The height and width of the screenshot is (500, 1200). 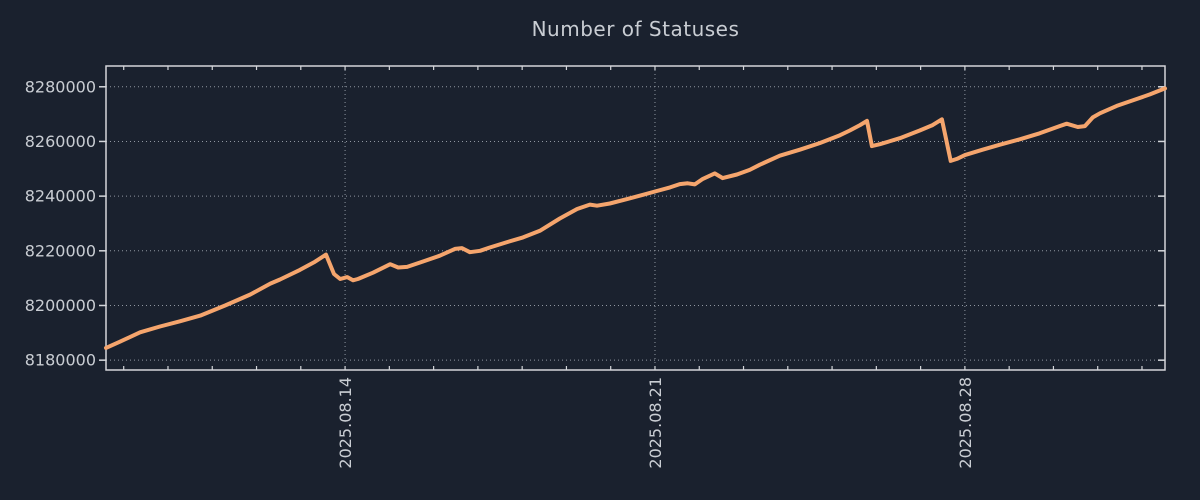 I want to click on y-tick-label: 8280000, so click(x=60, y=86).